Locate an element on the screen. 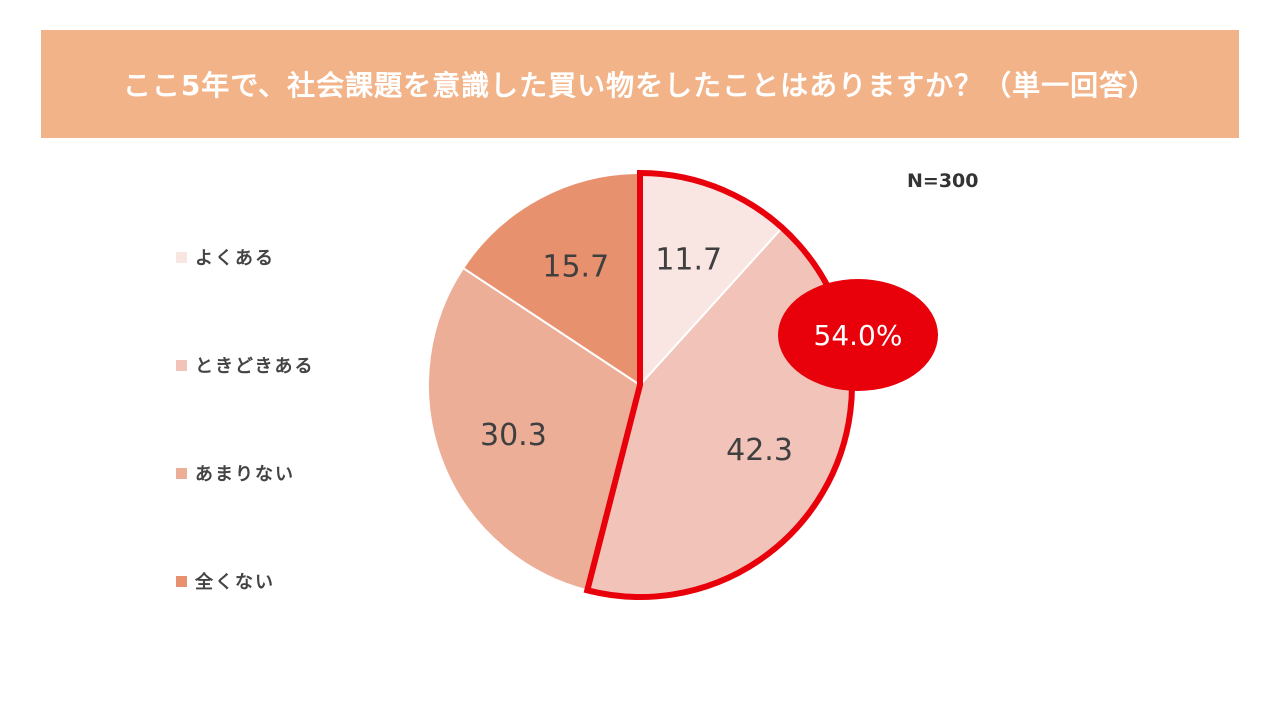 This screenshot has width=1280, height=720. slice-value-label-3: 30.3 is located at coordinates (513, 435).